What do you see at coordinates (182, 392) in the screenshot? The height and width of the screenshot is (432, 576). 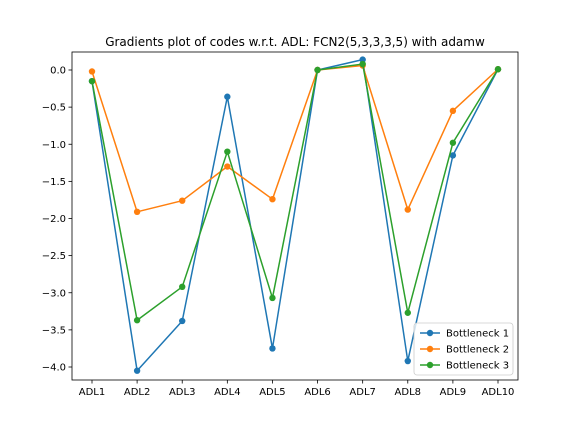 I see `x-tick-label: ADL3` at bounding box center [182, 392].